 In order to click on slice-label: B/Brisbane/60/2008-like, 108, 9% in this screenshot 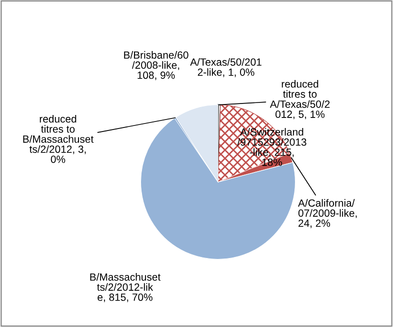, I will do `click(156, 65)`.